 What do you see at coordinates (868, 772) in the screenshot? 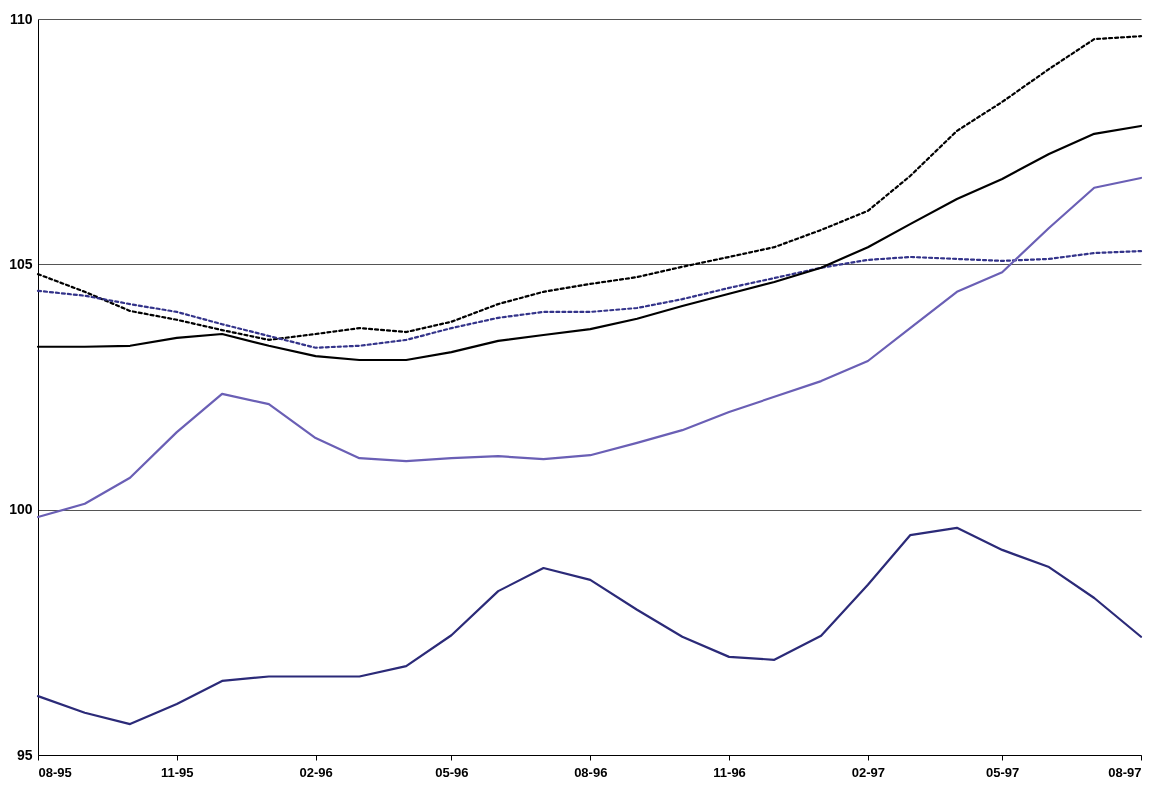
I see `x-tick-label: 02-97` at bounding box center [868, 772].